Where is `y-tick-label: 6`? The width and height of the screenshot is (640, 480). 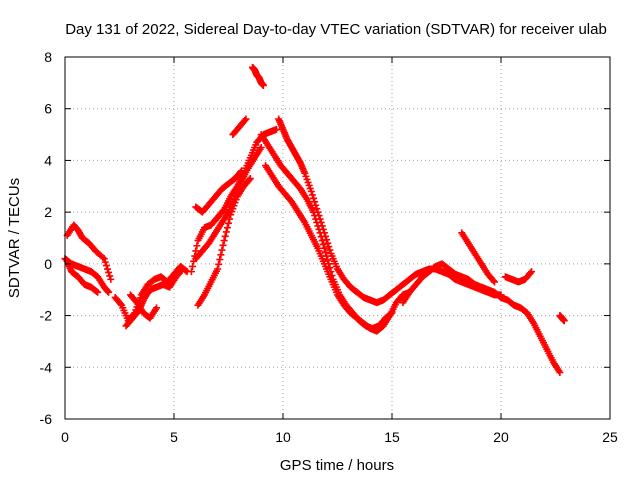 y-tick-label: 6 is located at coordinates (48, 109).